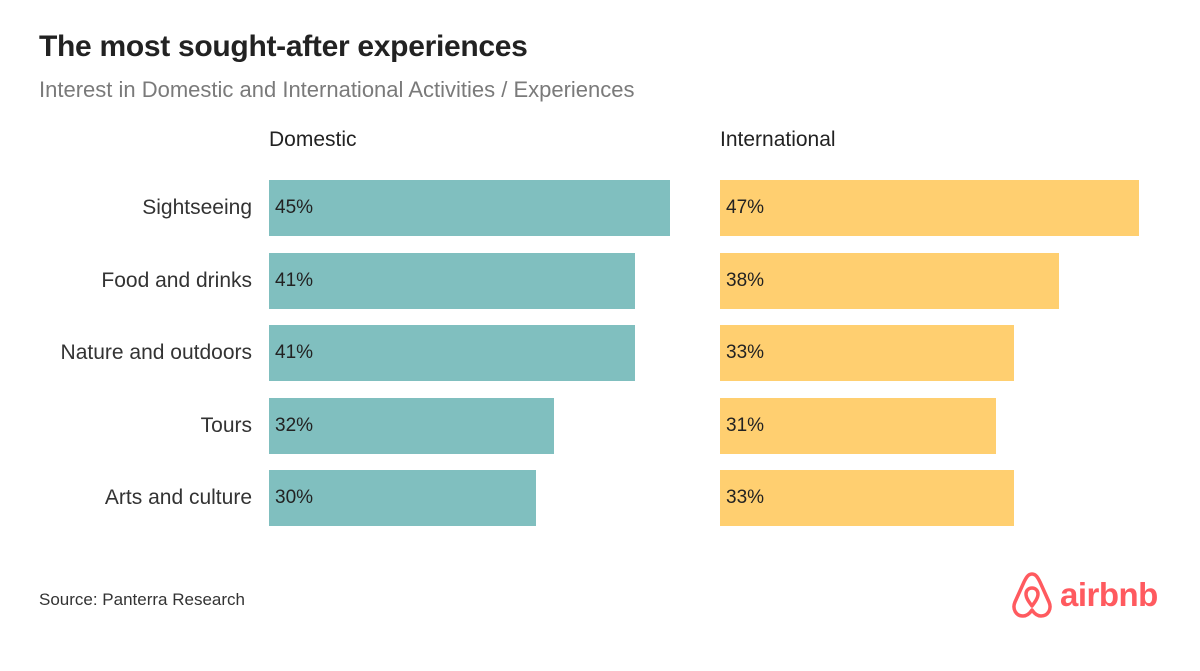  I want to click on category-label: Tours, so click(226, 425).